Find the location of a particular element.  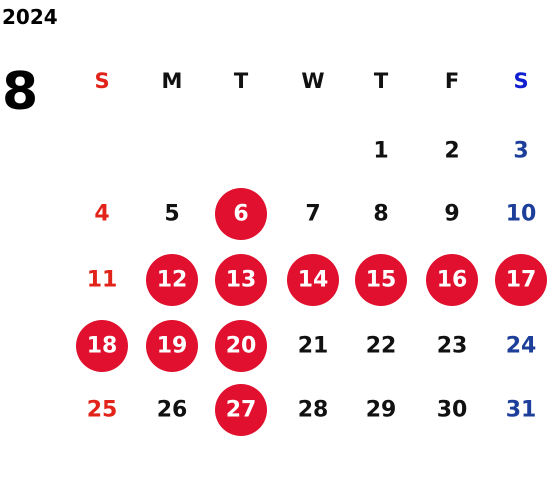

day: 4 is located at coordinates (101, 214).